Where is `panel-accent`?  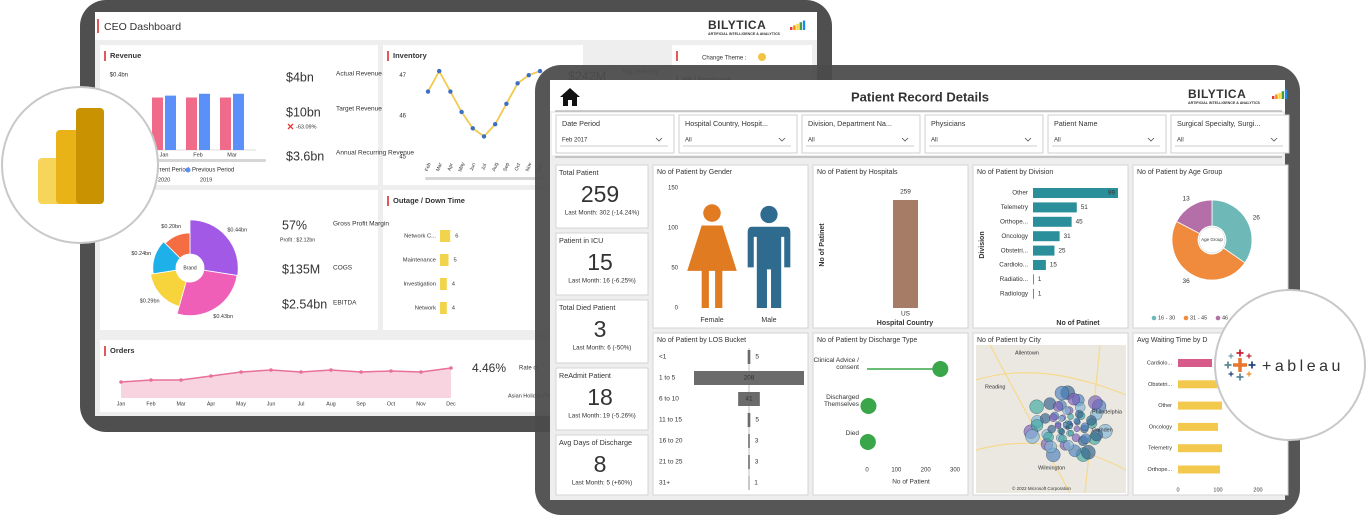 panel-accent is located at coordinates (388, 56).